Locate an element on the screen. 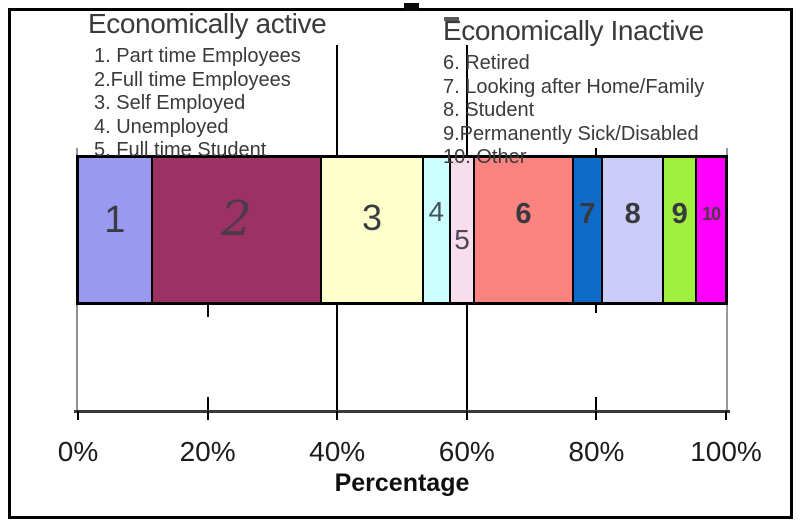  x-tick-label: 20% is located at coordinates (207, 451).